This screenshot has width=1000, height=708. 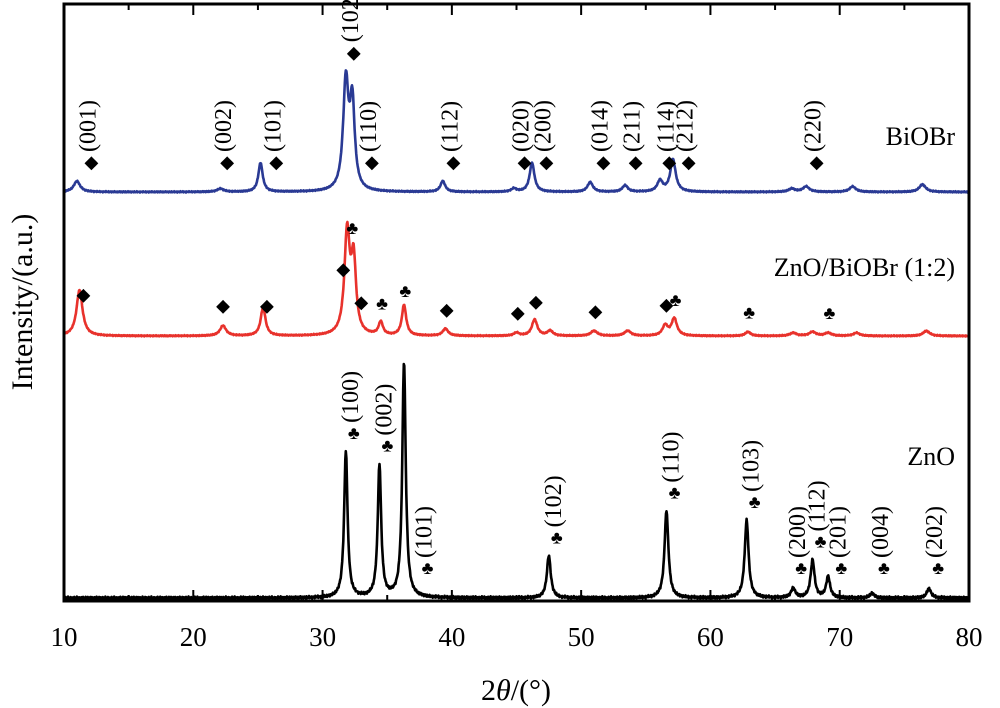 I want to click on hkl-label: (211), so click(x=633, y=126).